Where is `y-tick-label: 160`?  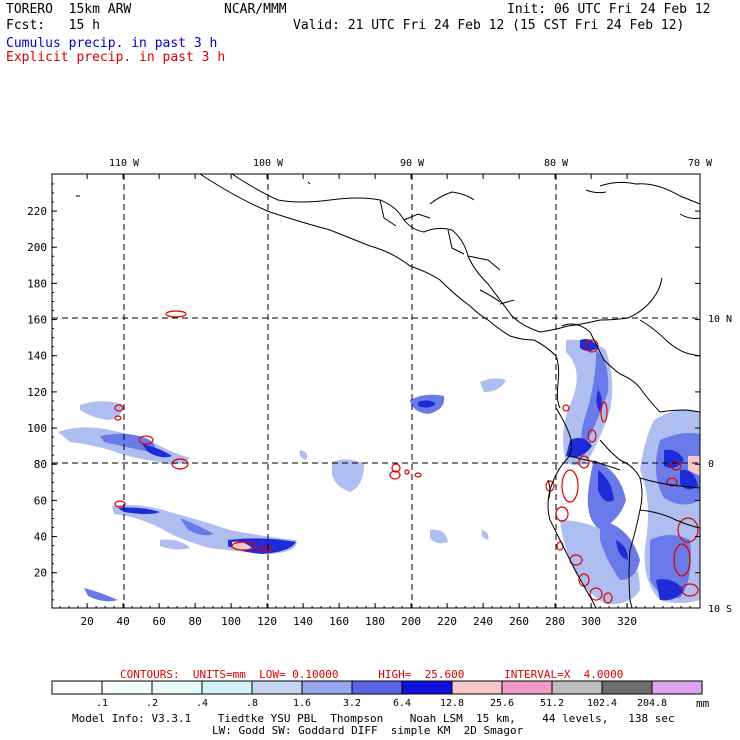 y-tick-label: 160 is located at coordinates (37, 320).